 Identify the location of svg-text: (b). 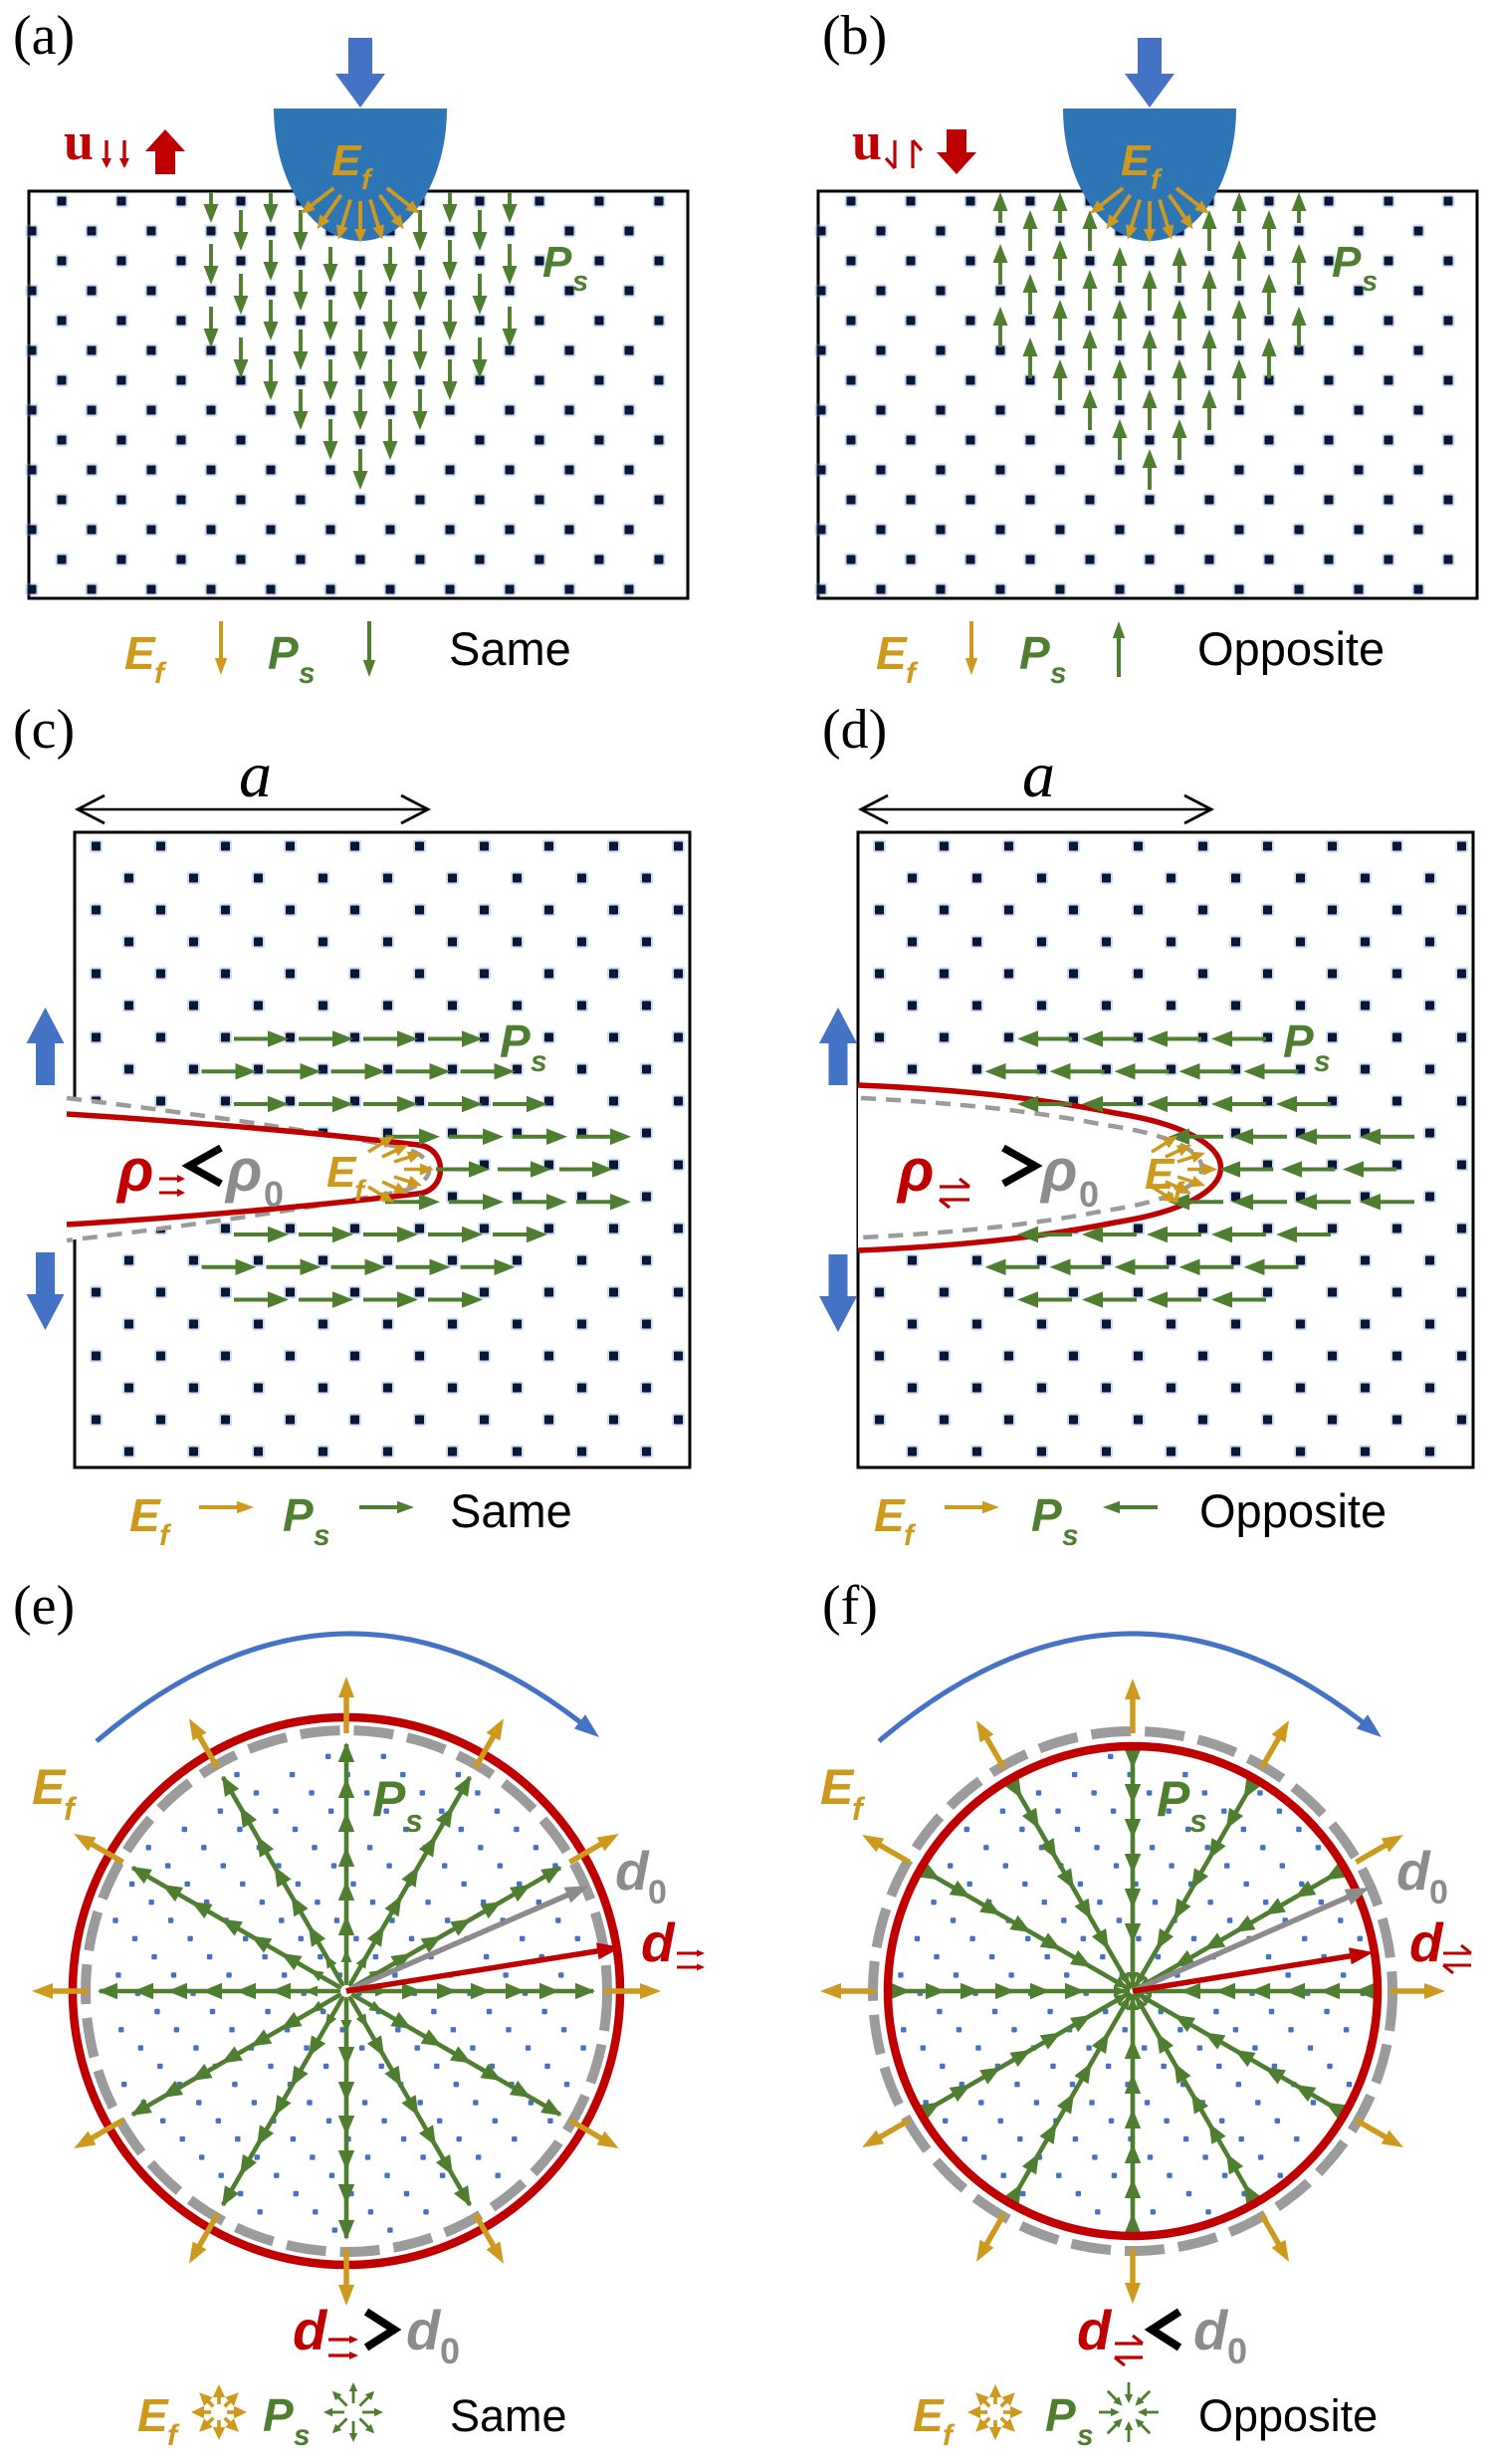
(854, 36).